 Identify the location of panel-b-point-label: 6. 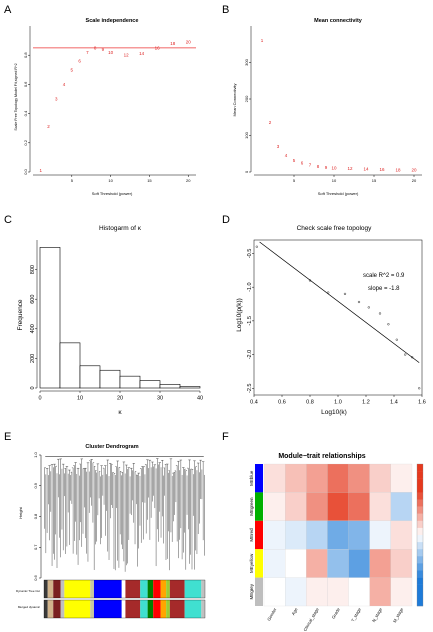
(302, 163).